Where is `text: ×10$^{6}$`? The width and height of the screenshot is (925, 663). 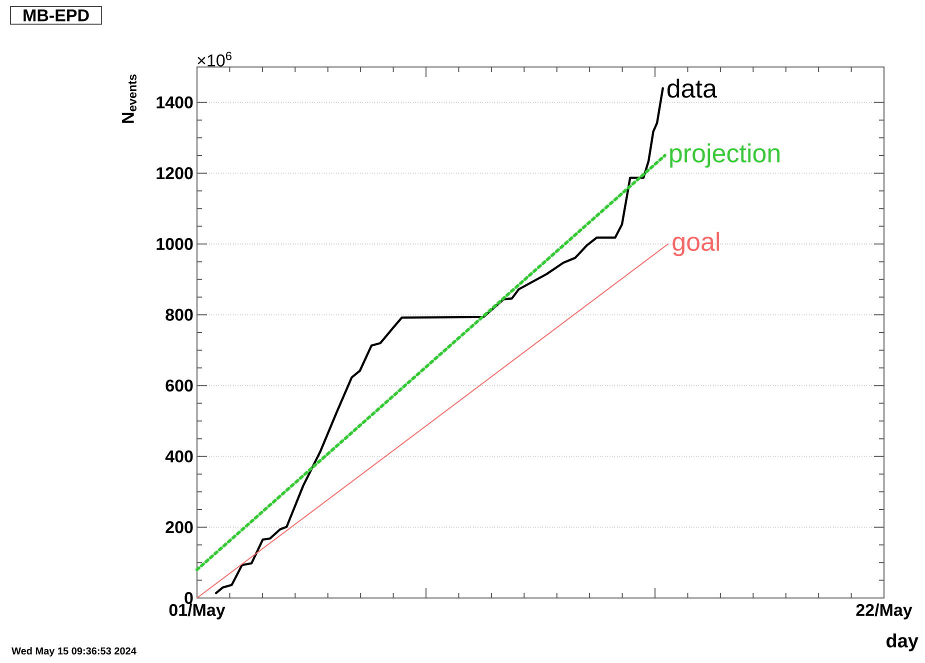 text: ×10$^{6}$ is located at coordinates (215, 59).